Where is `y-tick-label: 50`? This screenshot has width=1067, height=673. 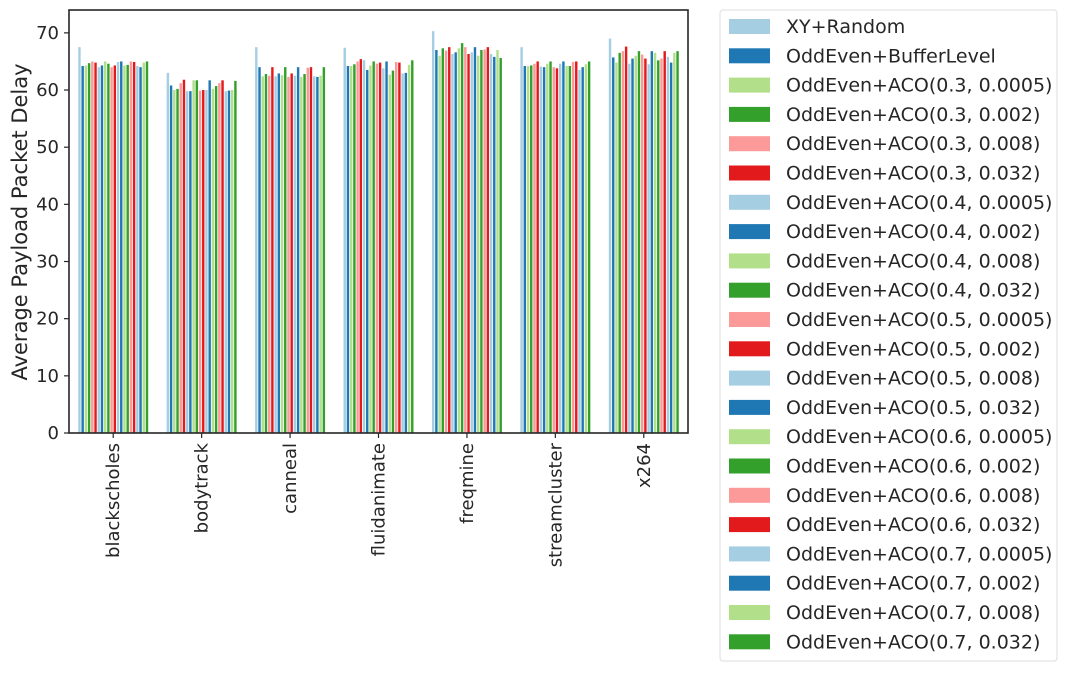 y-tick-label: 50 is located at coordinates (47, 147).